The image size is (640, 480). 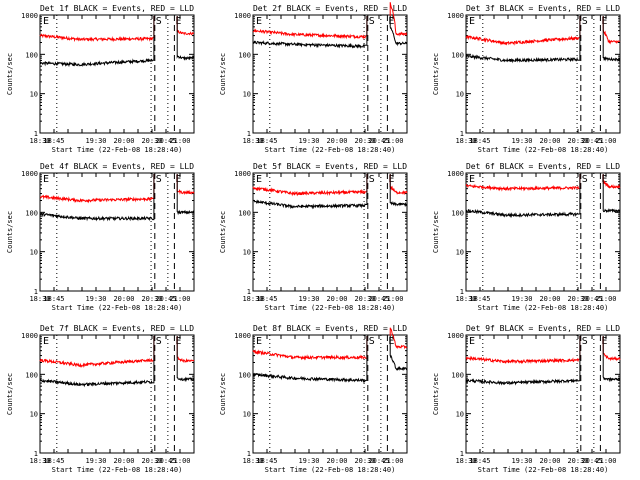 I want to click on panel-title: Det 5f BLACK = Events, RED = LLD, so click(x=330, y=166).